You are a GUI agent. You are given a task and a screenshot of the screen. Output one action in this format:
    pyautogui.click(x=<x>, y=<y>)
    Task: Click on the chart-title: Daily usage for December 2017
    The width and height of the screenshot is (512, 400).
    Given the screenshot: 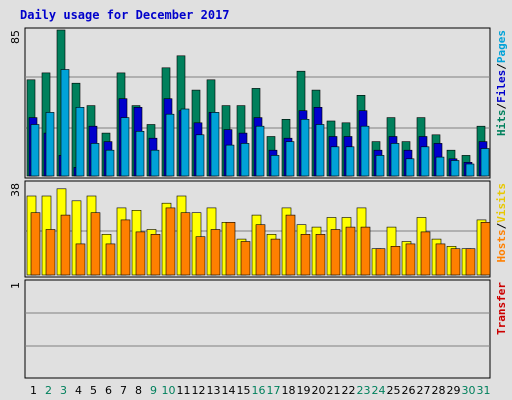 What is the action you would take?
    pyautogui.click(x=125, y=15)
    